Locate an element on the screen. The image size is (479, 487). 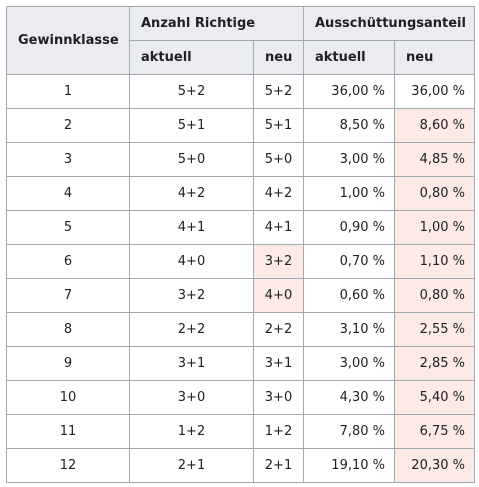
share-new-cell: 1,00 % is located at coordinates (434, 227).